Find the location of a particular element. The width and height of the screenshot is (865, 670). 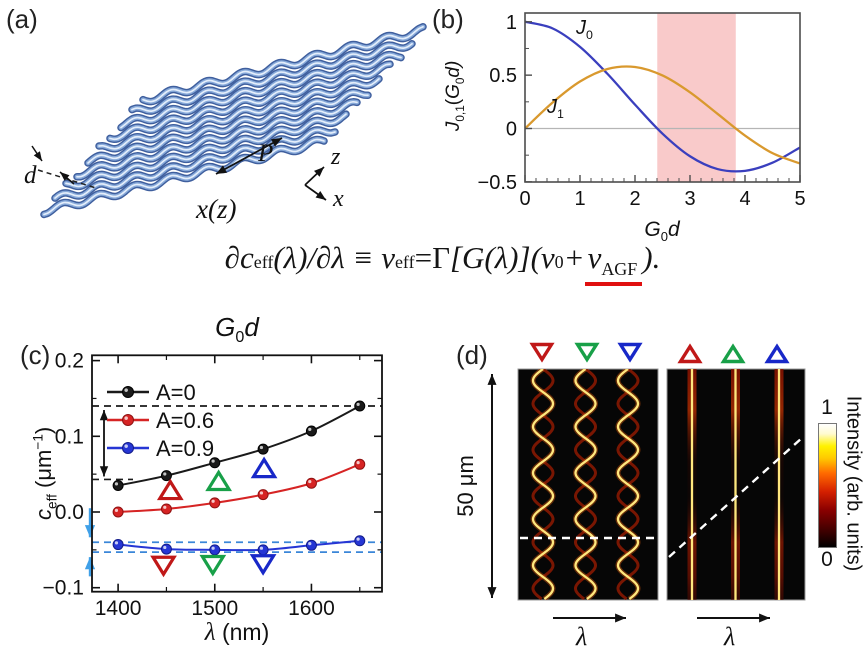

legend-item-a0: A=0 is located at coordinates (176, 393).